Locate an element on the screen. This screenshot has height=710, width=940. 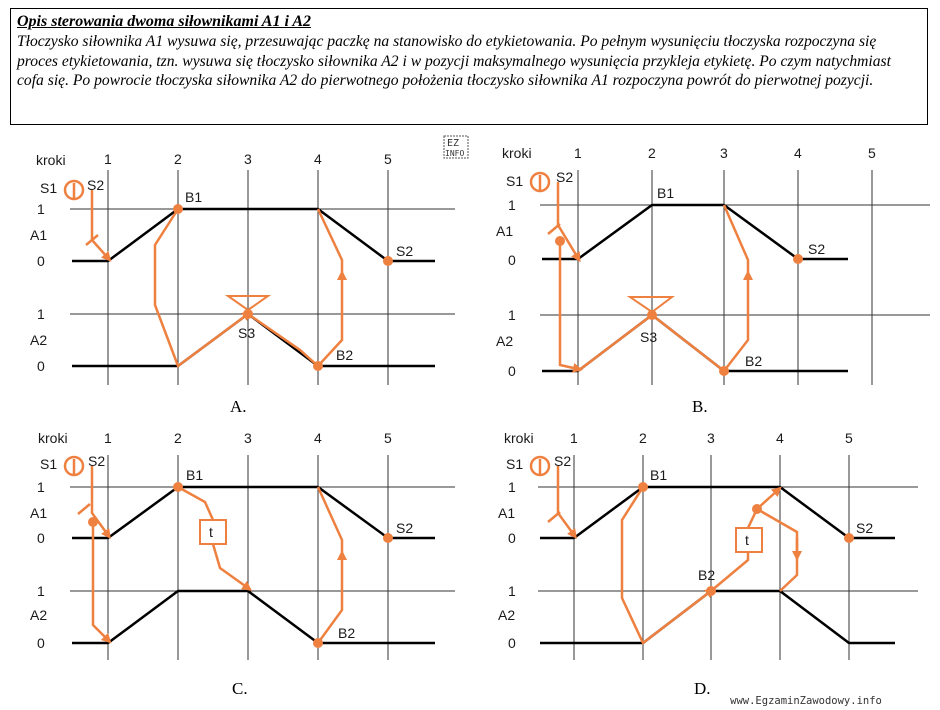
signal-points-d is located at coordinates (746, 539).